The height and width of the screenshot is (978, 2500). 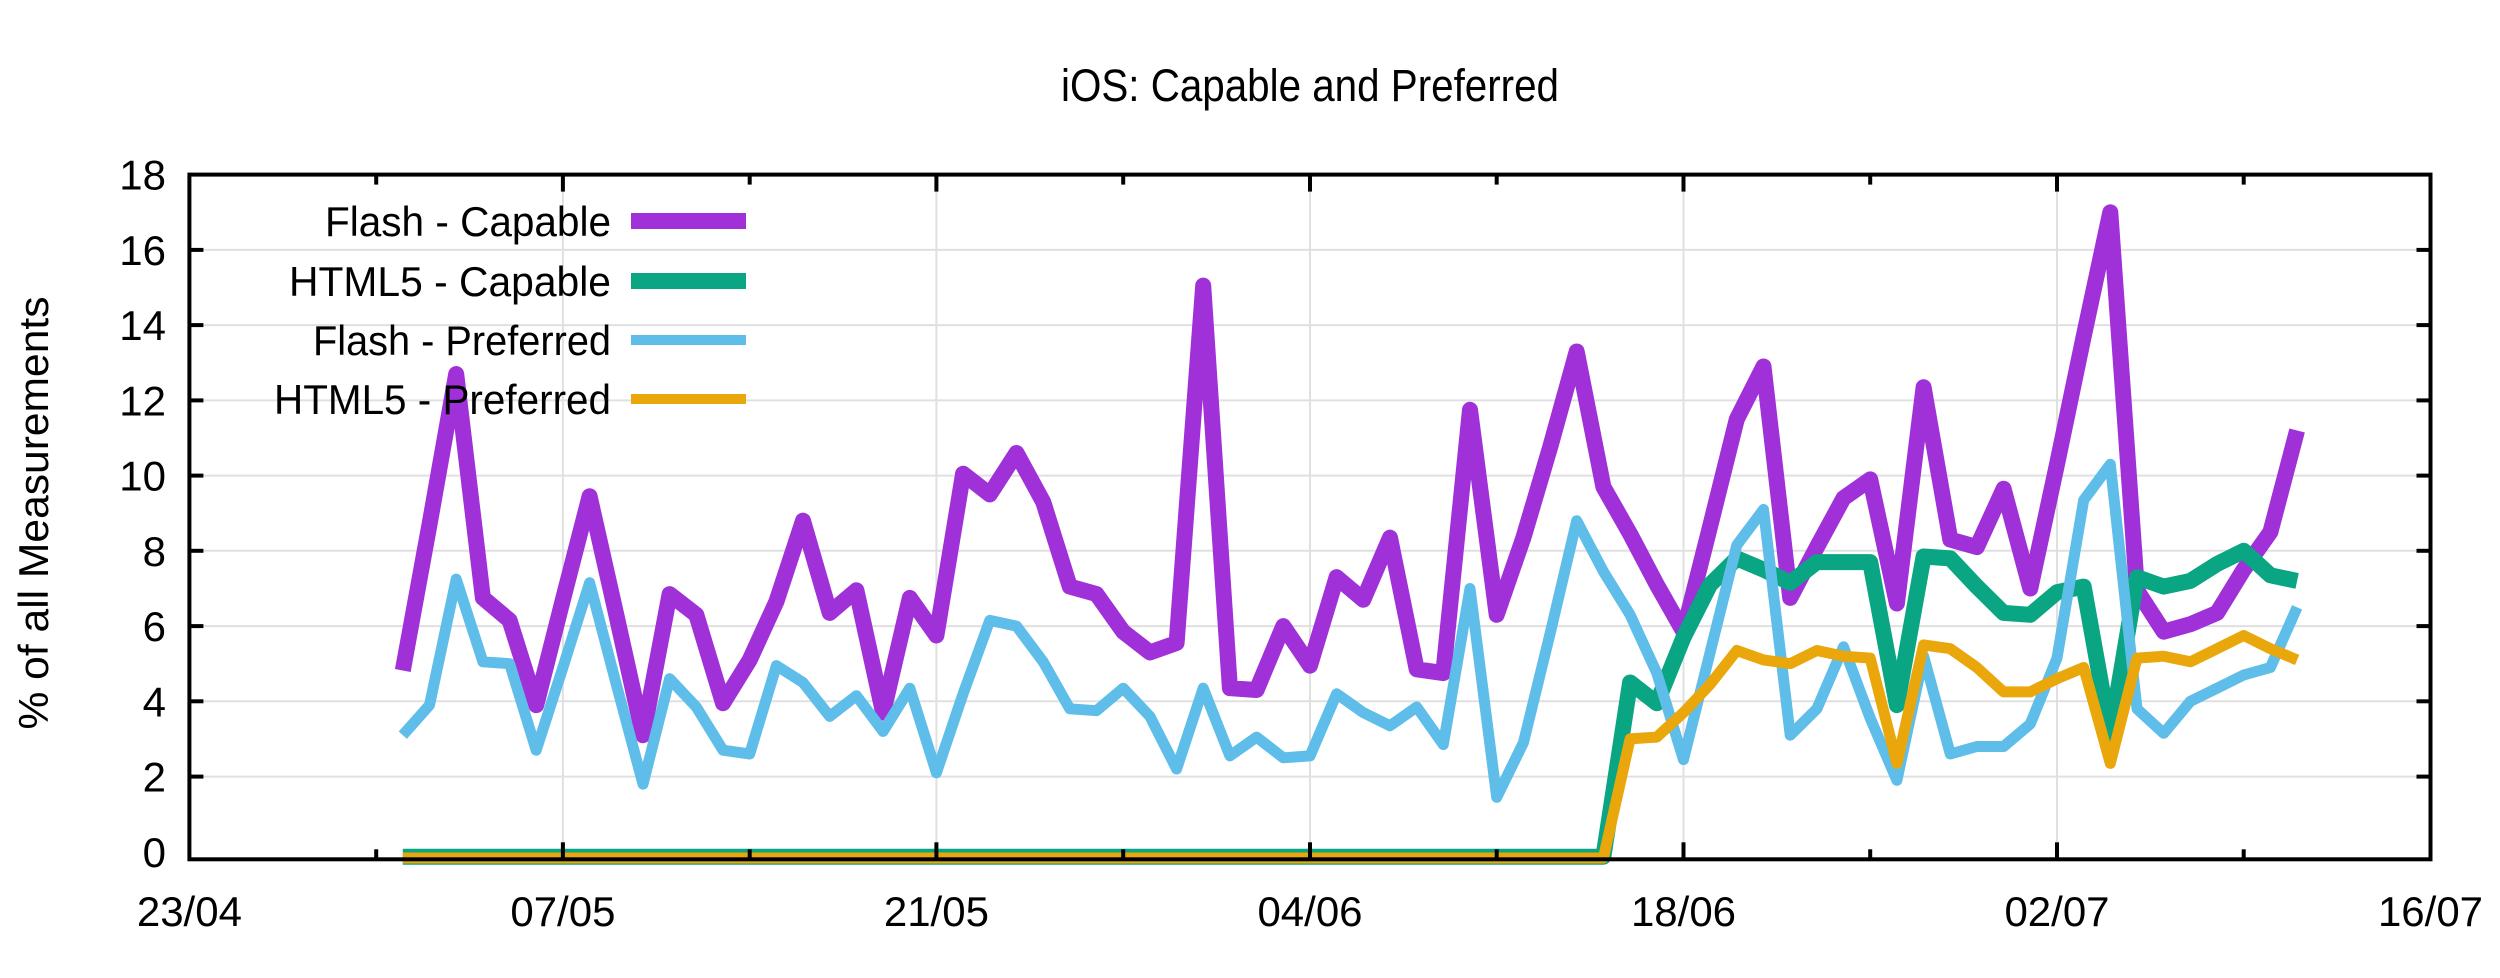 What do you see at coordinates (154, 551) in the screenshot?
I see `svg-text: 8` at bounding box center [154, 551].